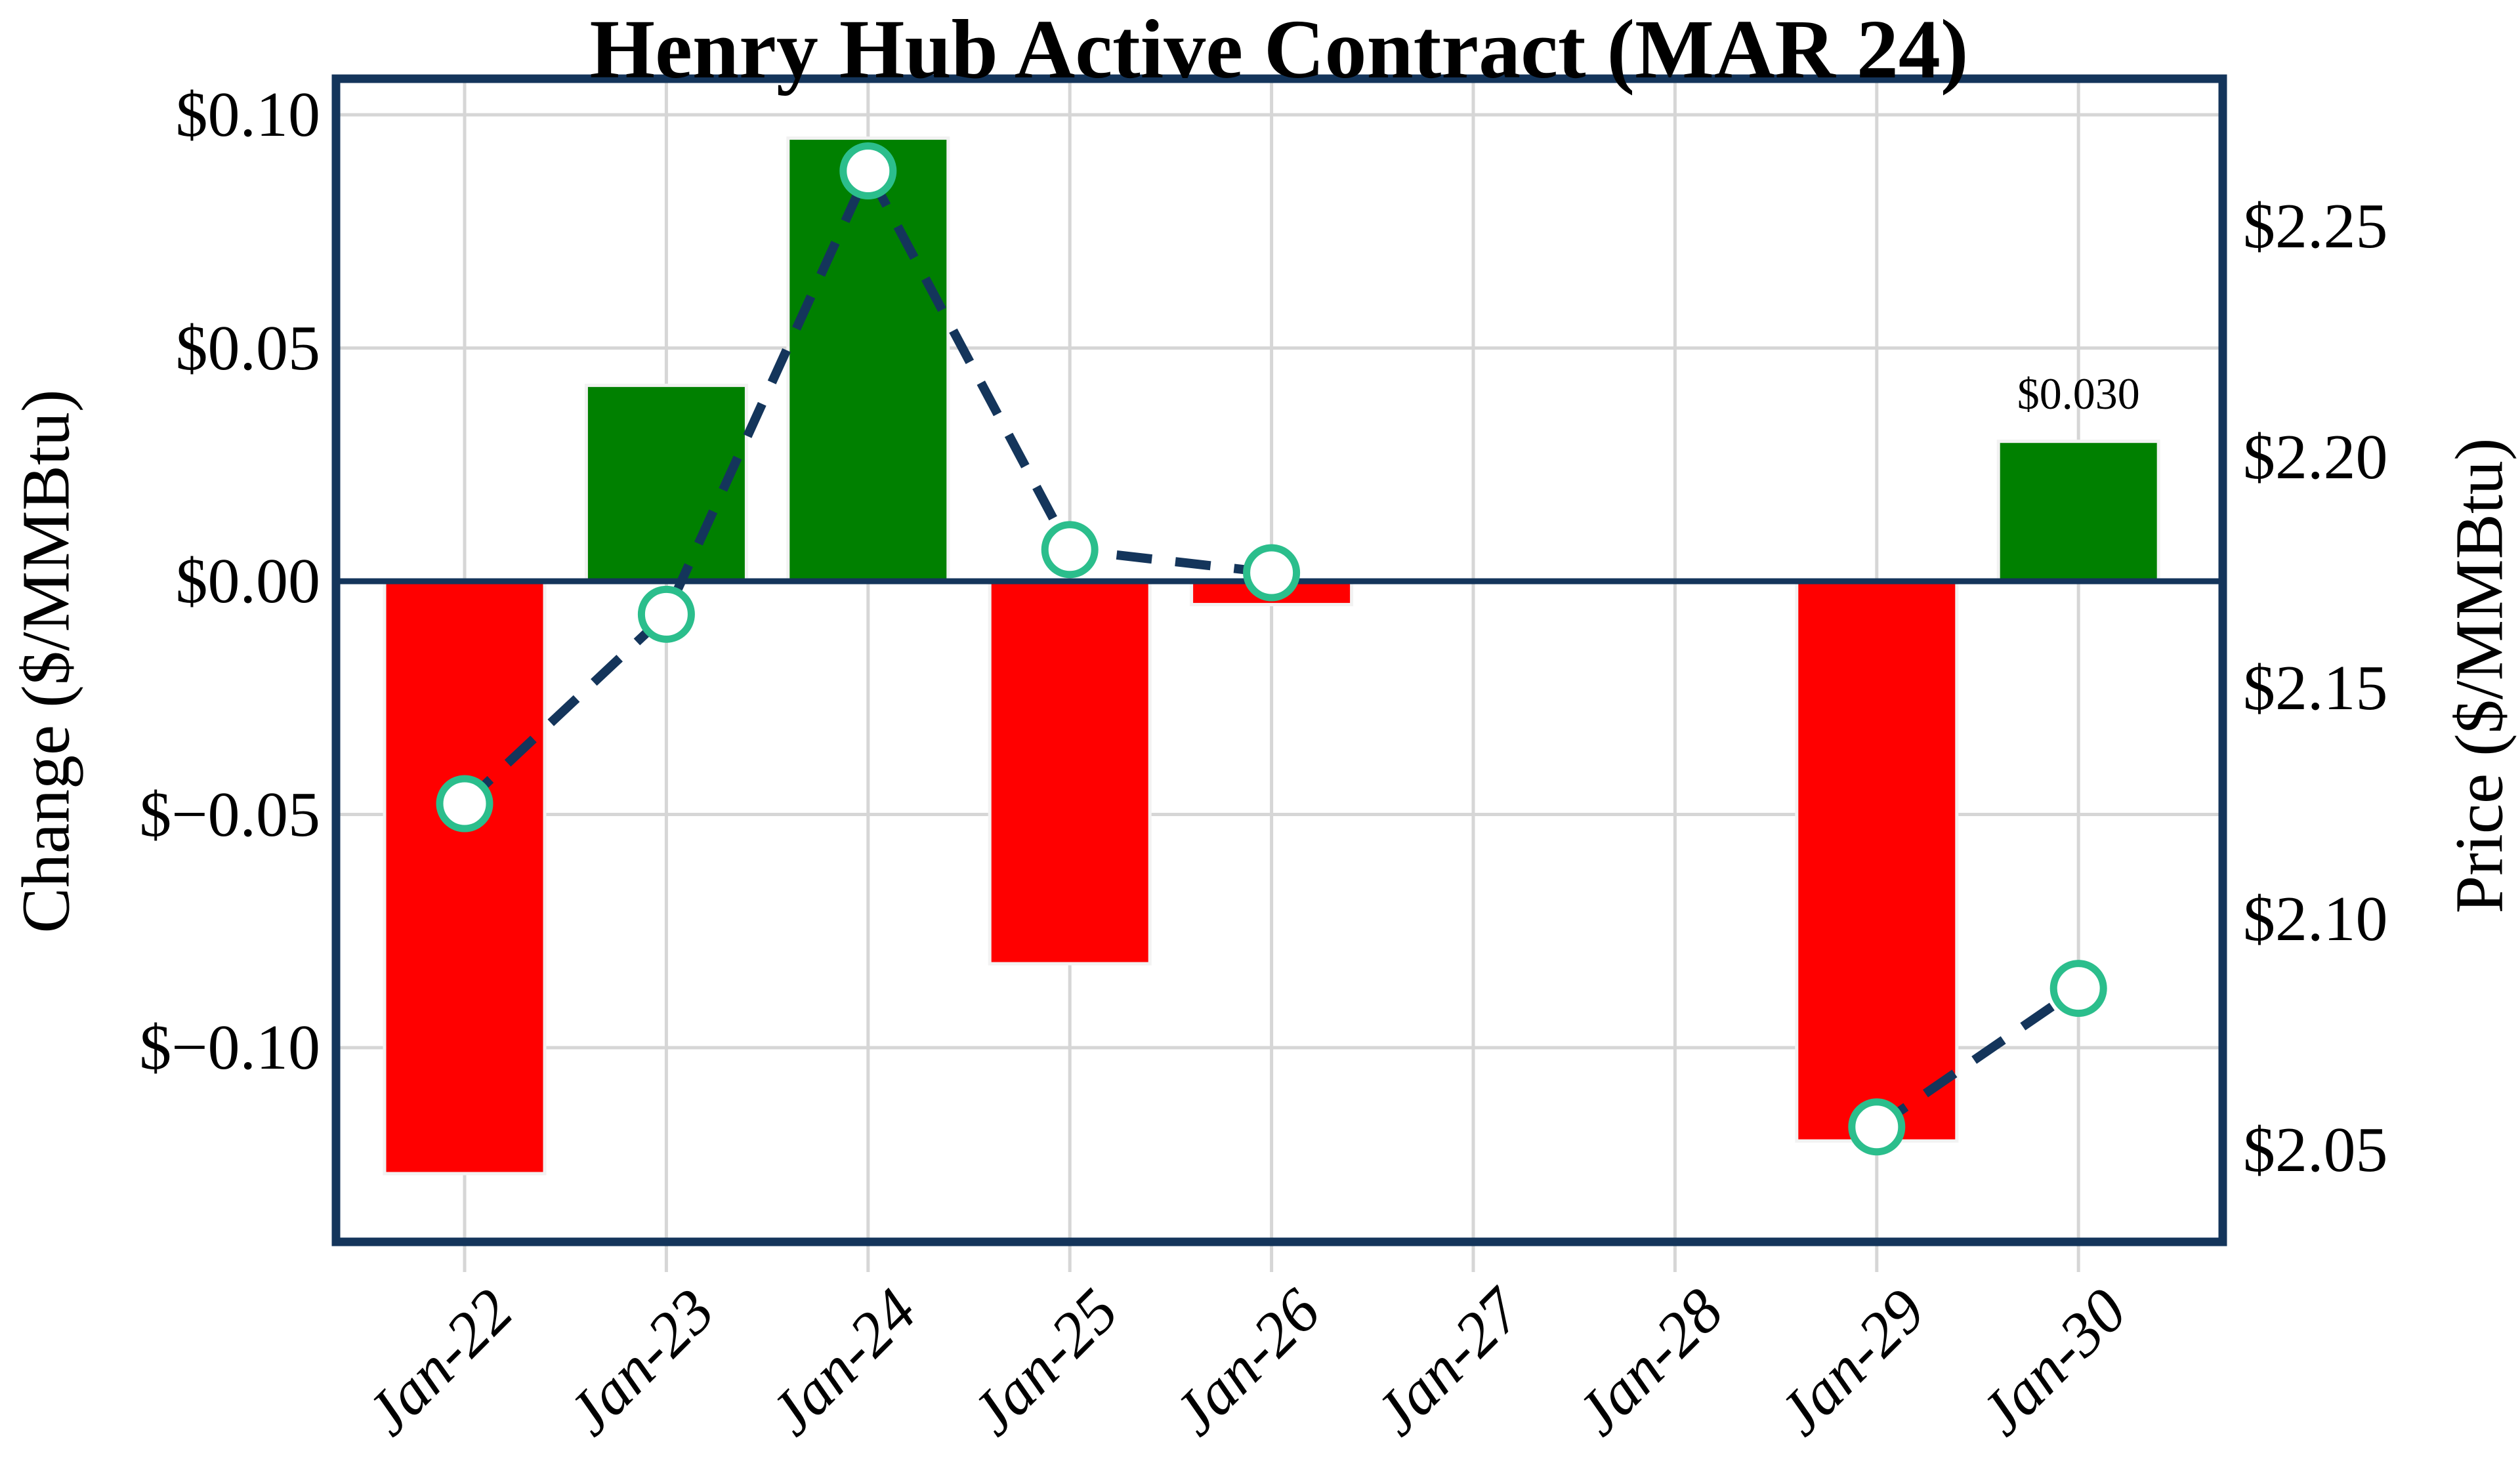 This screenshot has height=1480, width=2520. What do you see at coordinates (2479, 676) in the screenshot?
I see `right-axis-label: Price ($/MMBtu)` at bounding box center [2479, 676].